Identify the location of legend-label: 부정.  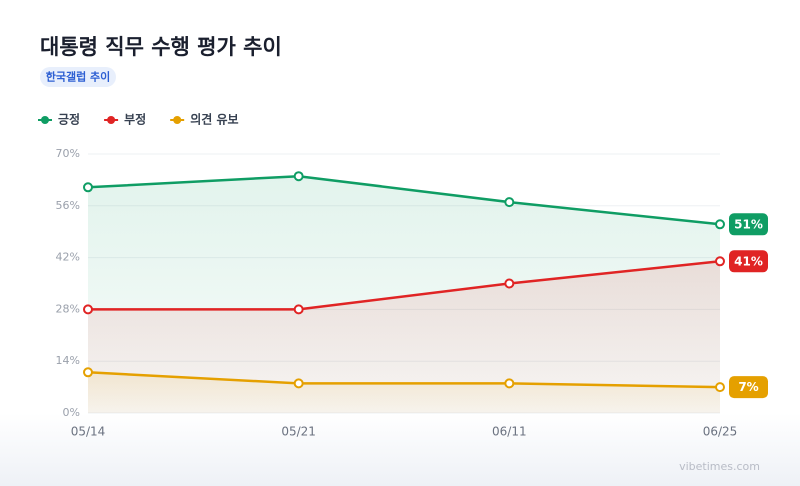
(135, 119).